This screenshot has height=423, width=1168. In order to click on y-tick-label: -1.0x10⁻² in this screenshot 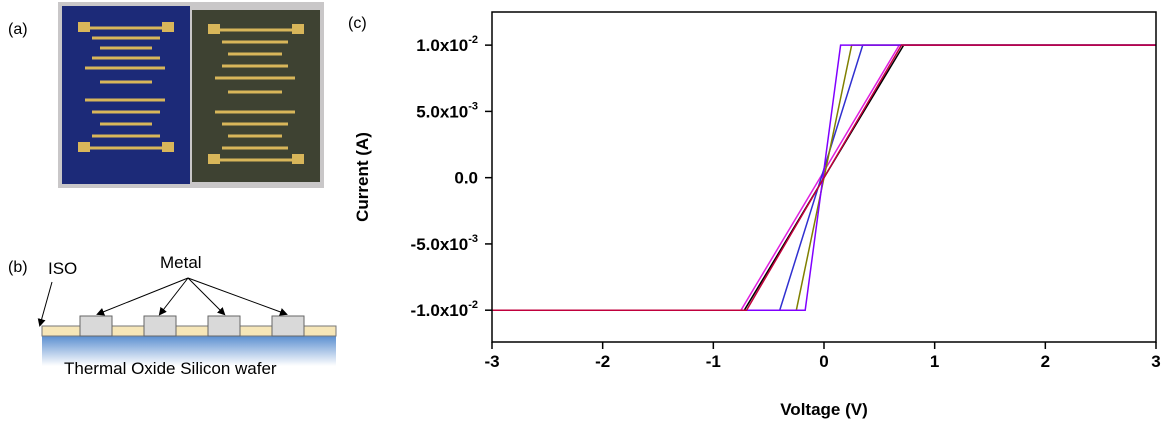, I will do `click(444, 309)`.